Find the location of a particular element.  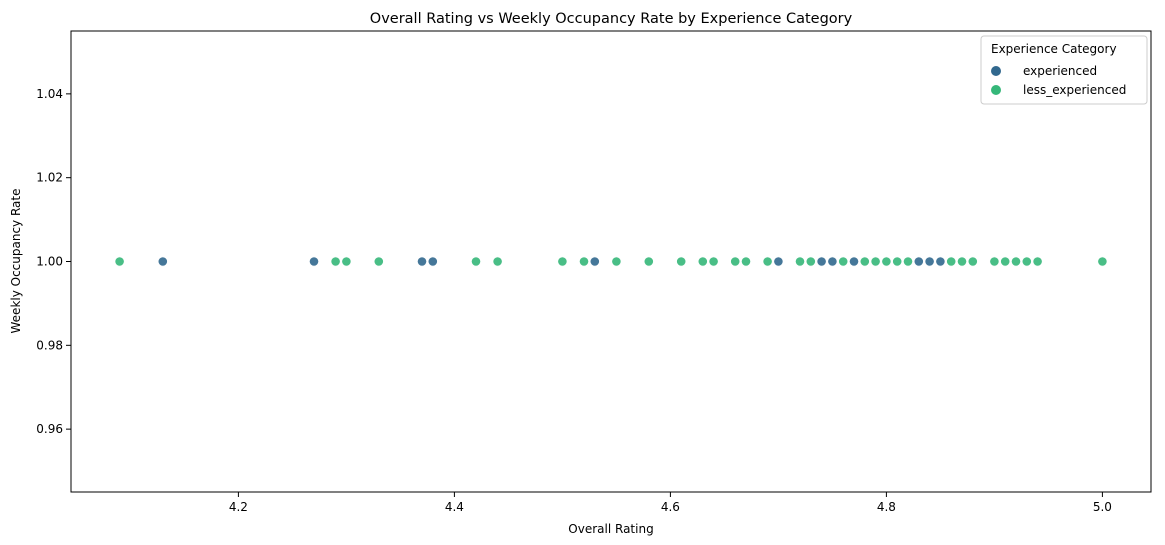

x-axis-label: Overall Rating is located at coordinates (610, 529).